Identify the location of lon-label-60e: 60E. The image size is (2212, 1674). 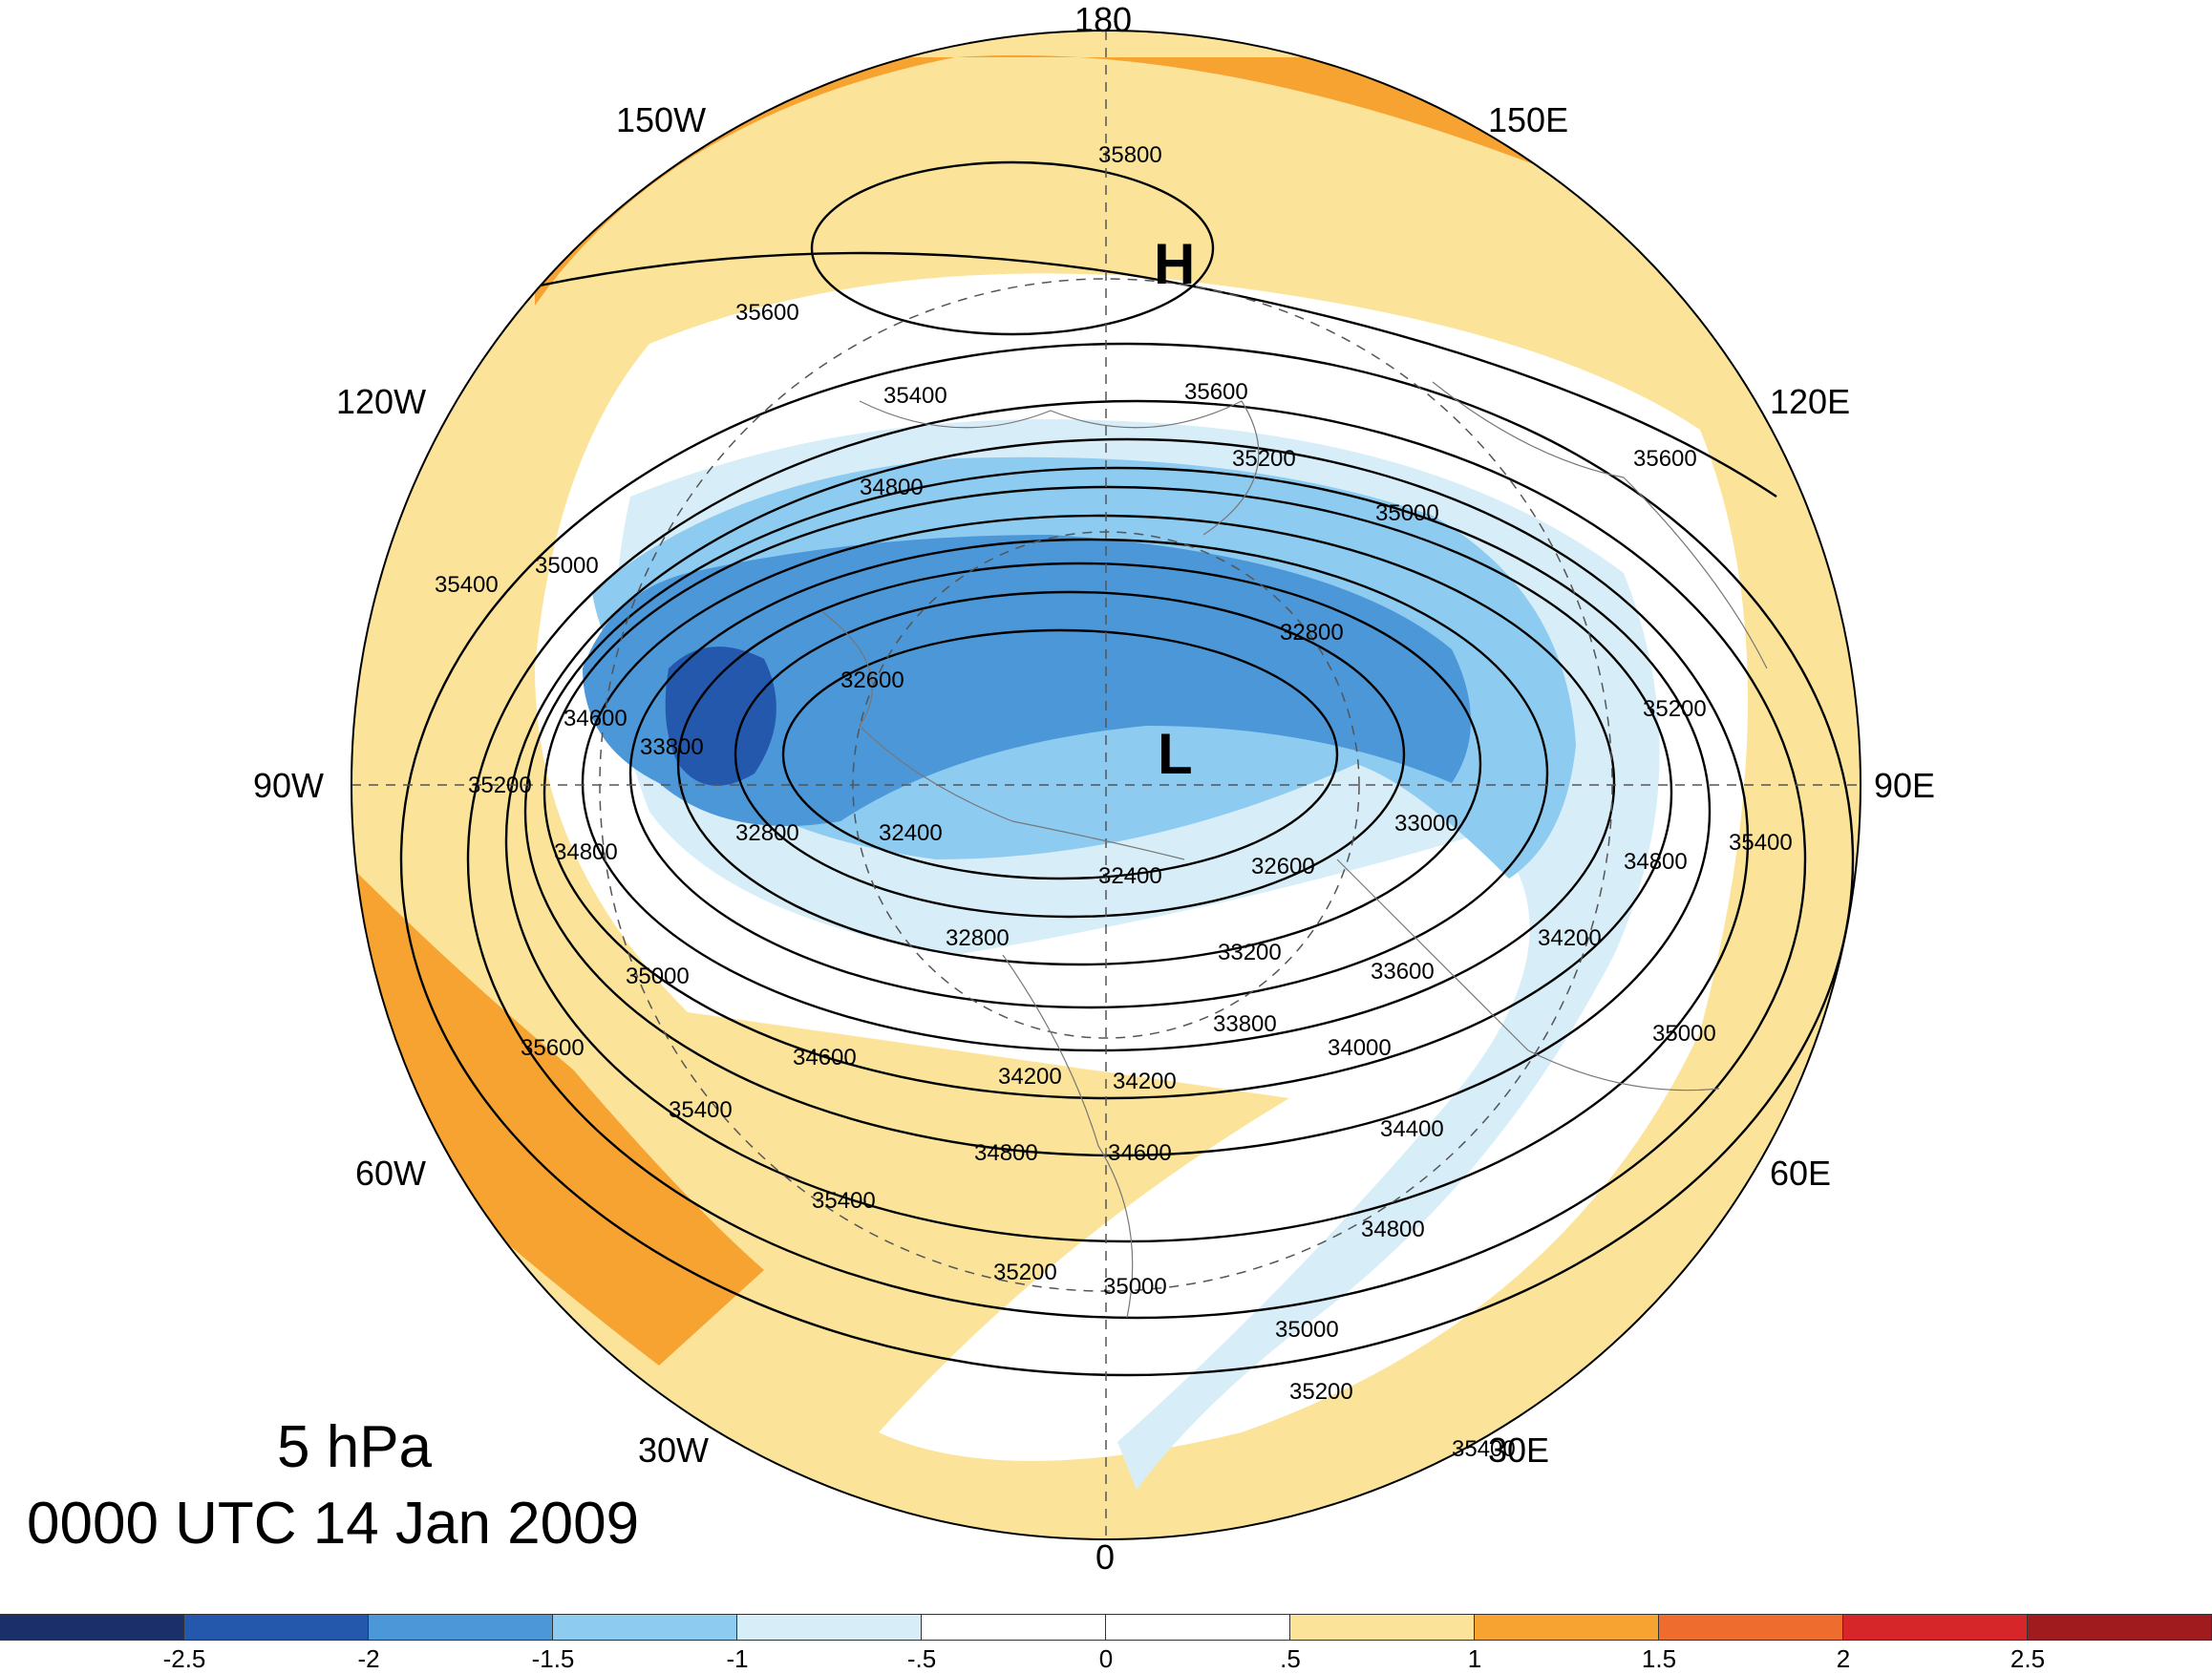
(1801, 1173).